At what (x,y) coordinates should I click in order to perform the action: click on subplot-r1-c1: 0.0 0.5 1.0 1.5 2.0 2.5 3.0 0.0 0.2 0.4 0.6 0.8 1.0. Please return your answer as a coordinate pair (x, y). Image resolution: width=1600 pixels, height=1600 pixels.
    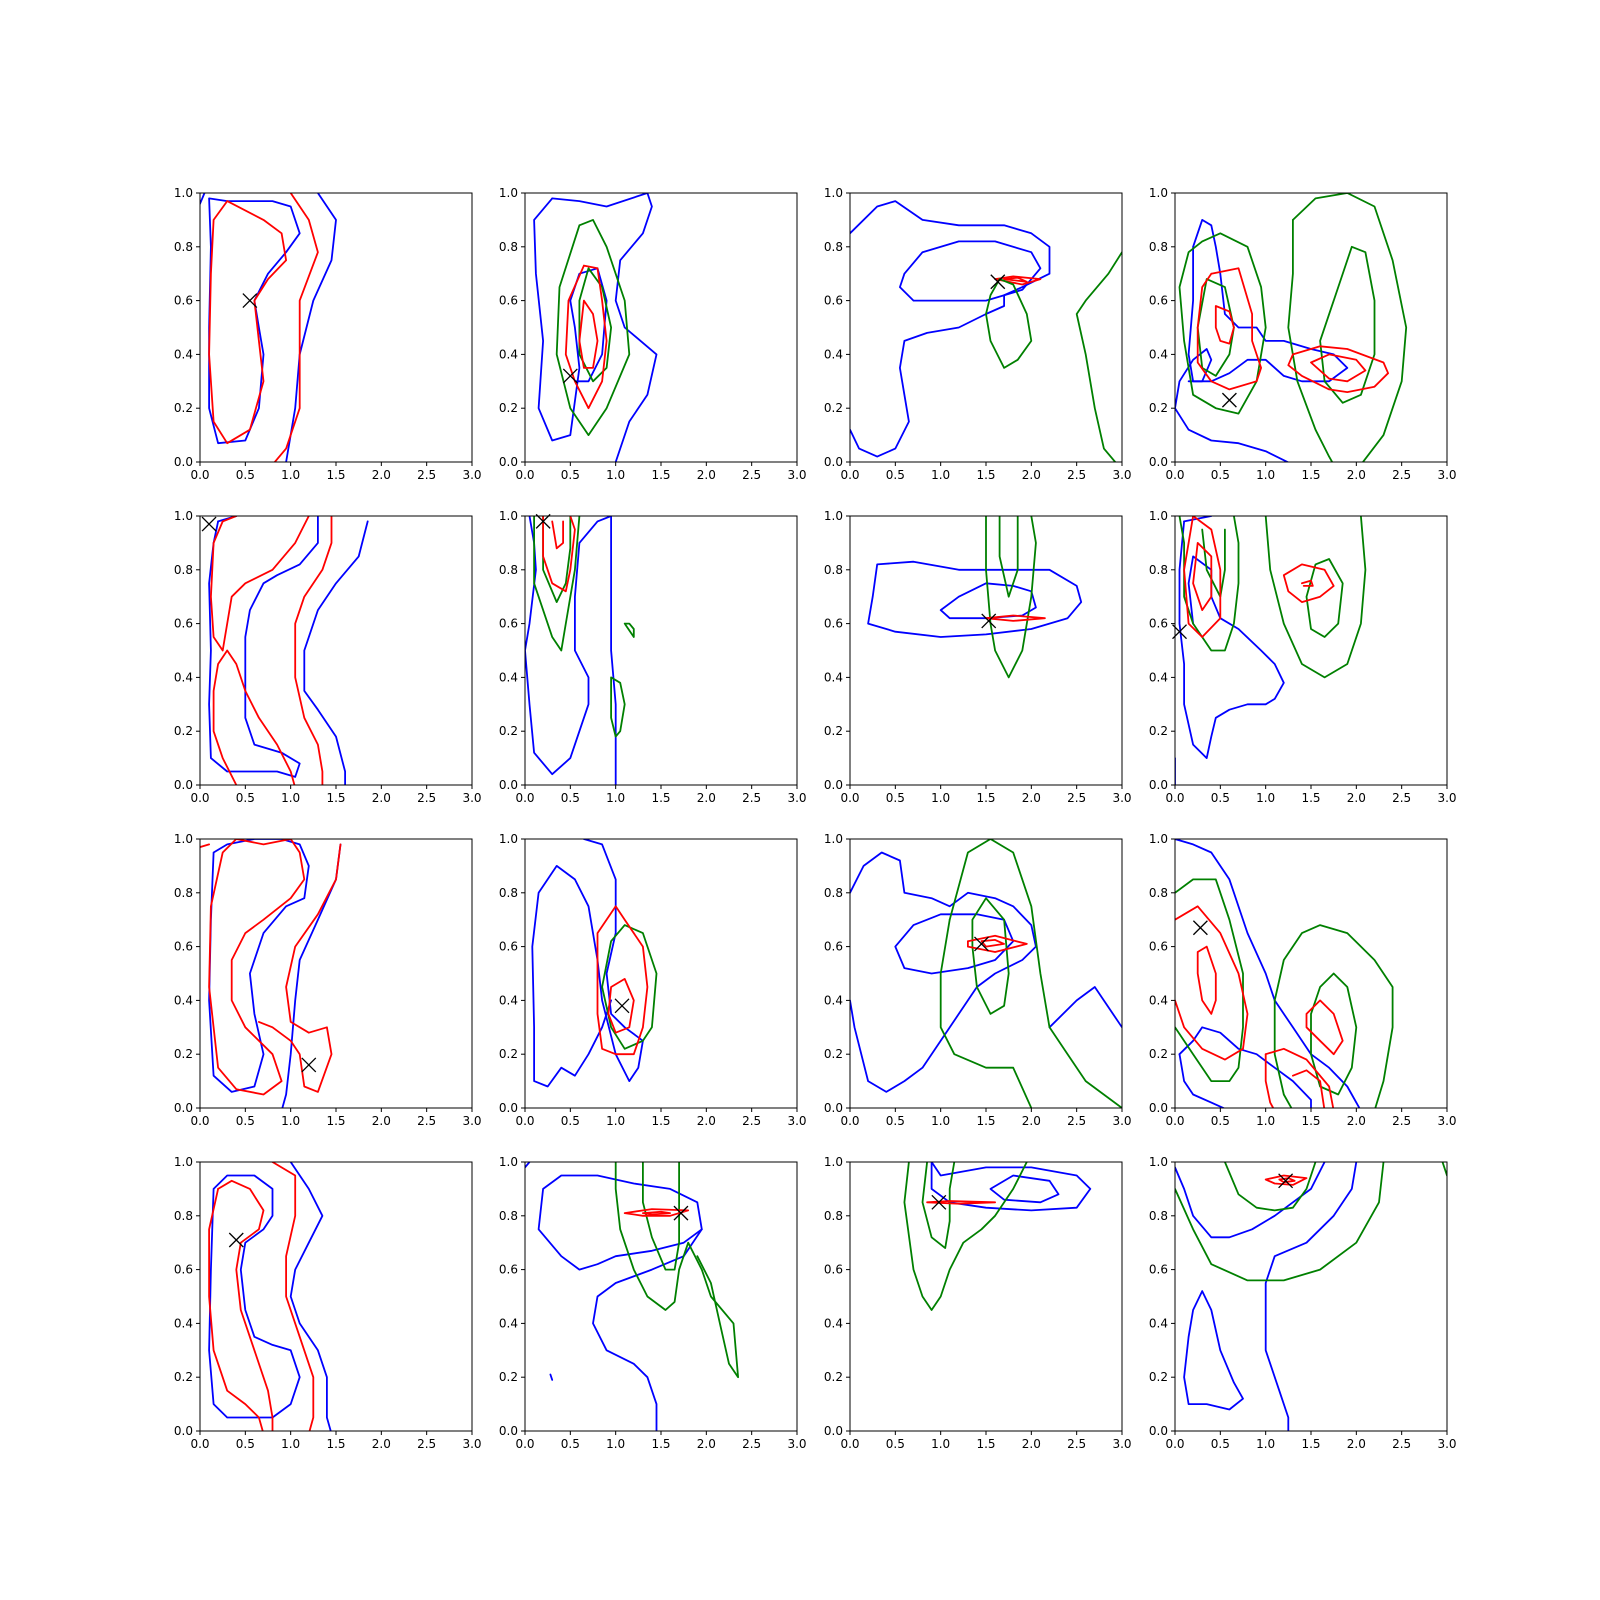
    Looking at the image, I should click on (653, 657).